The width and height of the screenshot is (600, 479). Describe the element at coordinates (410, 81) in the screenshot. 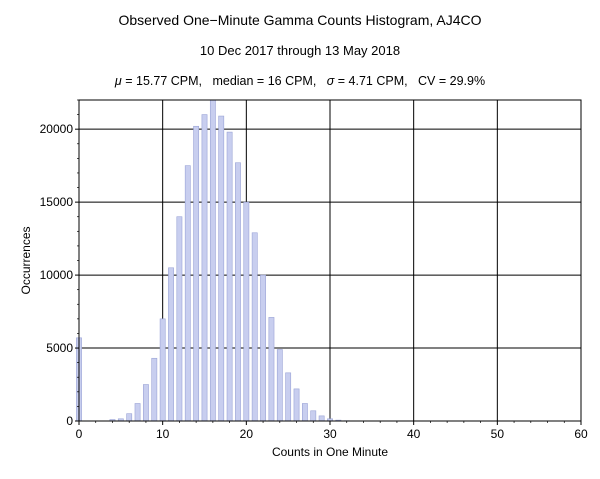

I see `sigma-stats-text: = 4.71 CPM, CV = 29.9%` at that location.